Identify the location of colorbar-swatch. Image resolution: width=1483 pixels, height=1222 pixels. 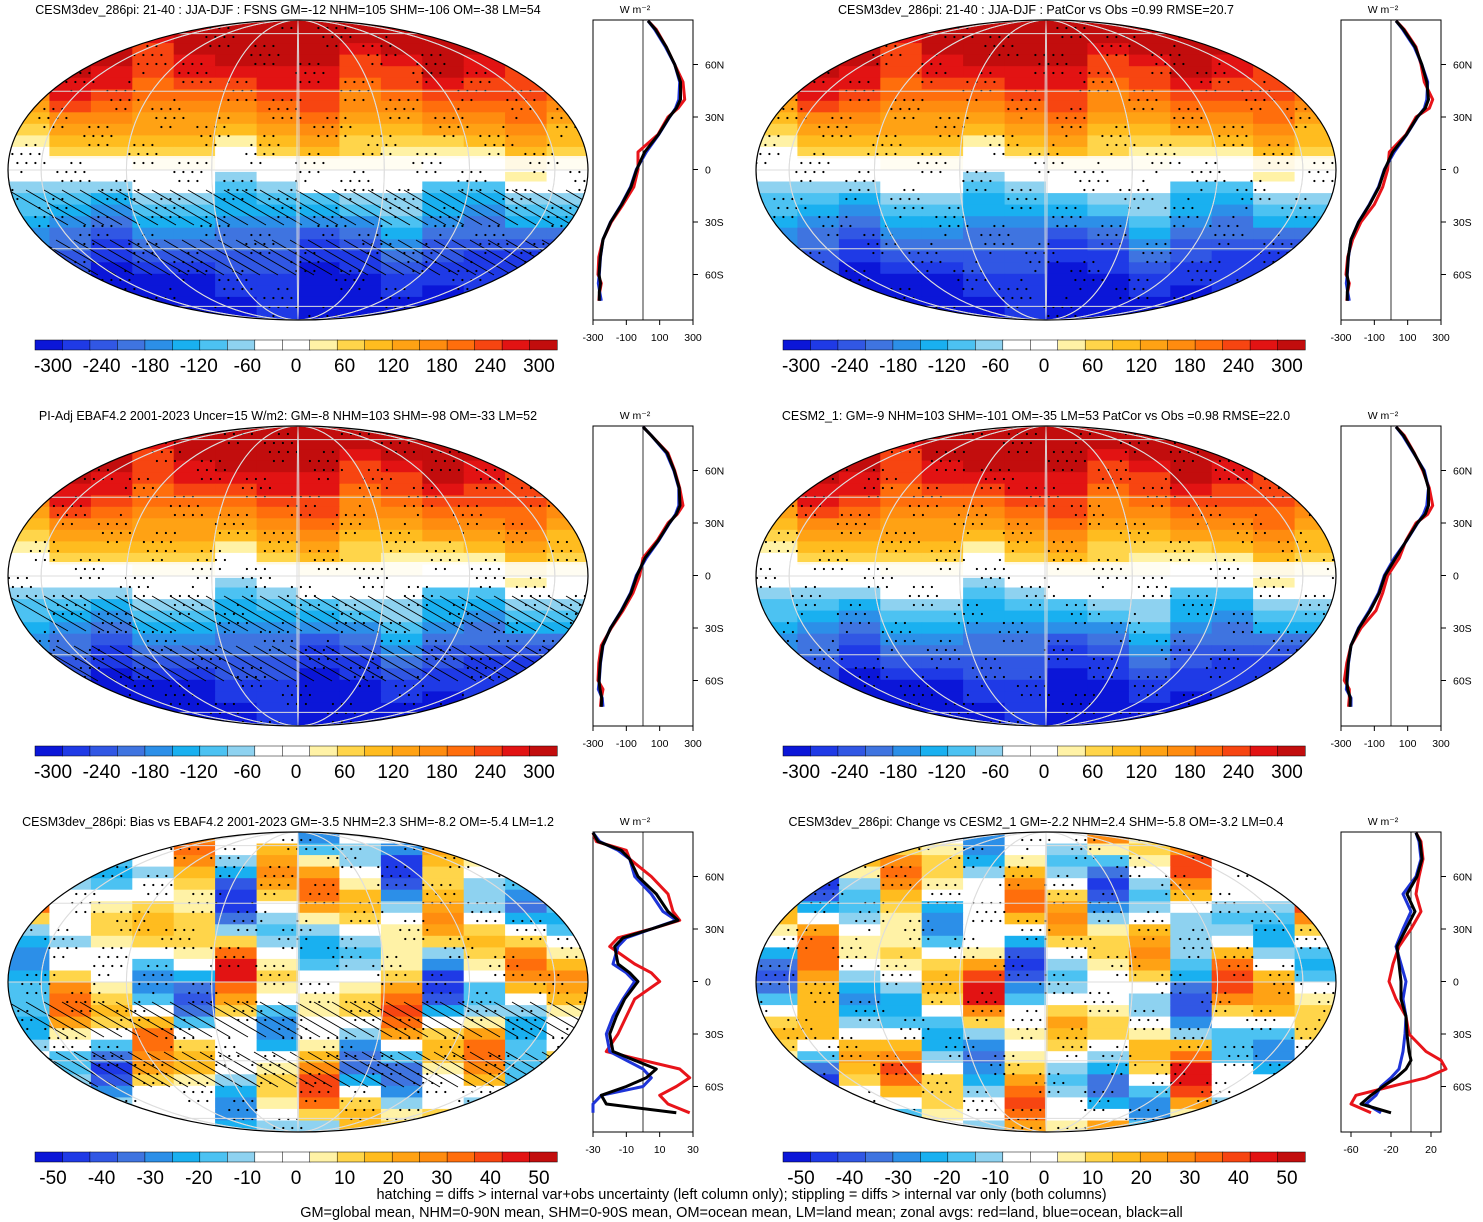
(49, 345).